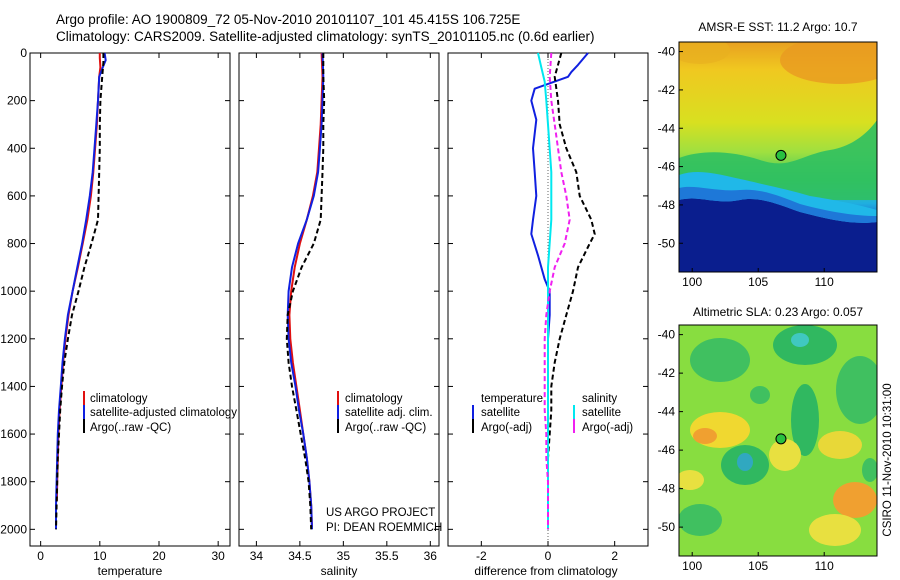  I want to click on series-line-salinity-argo-adj-, so click(557, 291).